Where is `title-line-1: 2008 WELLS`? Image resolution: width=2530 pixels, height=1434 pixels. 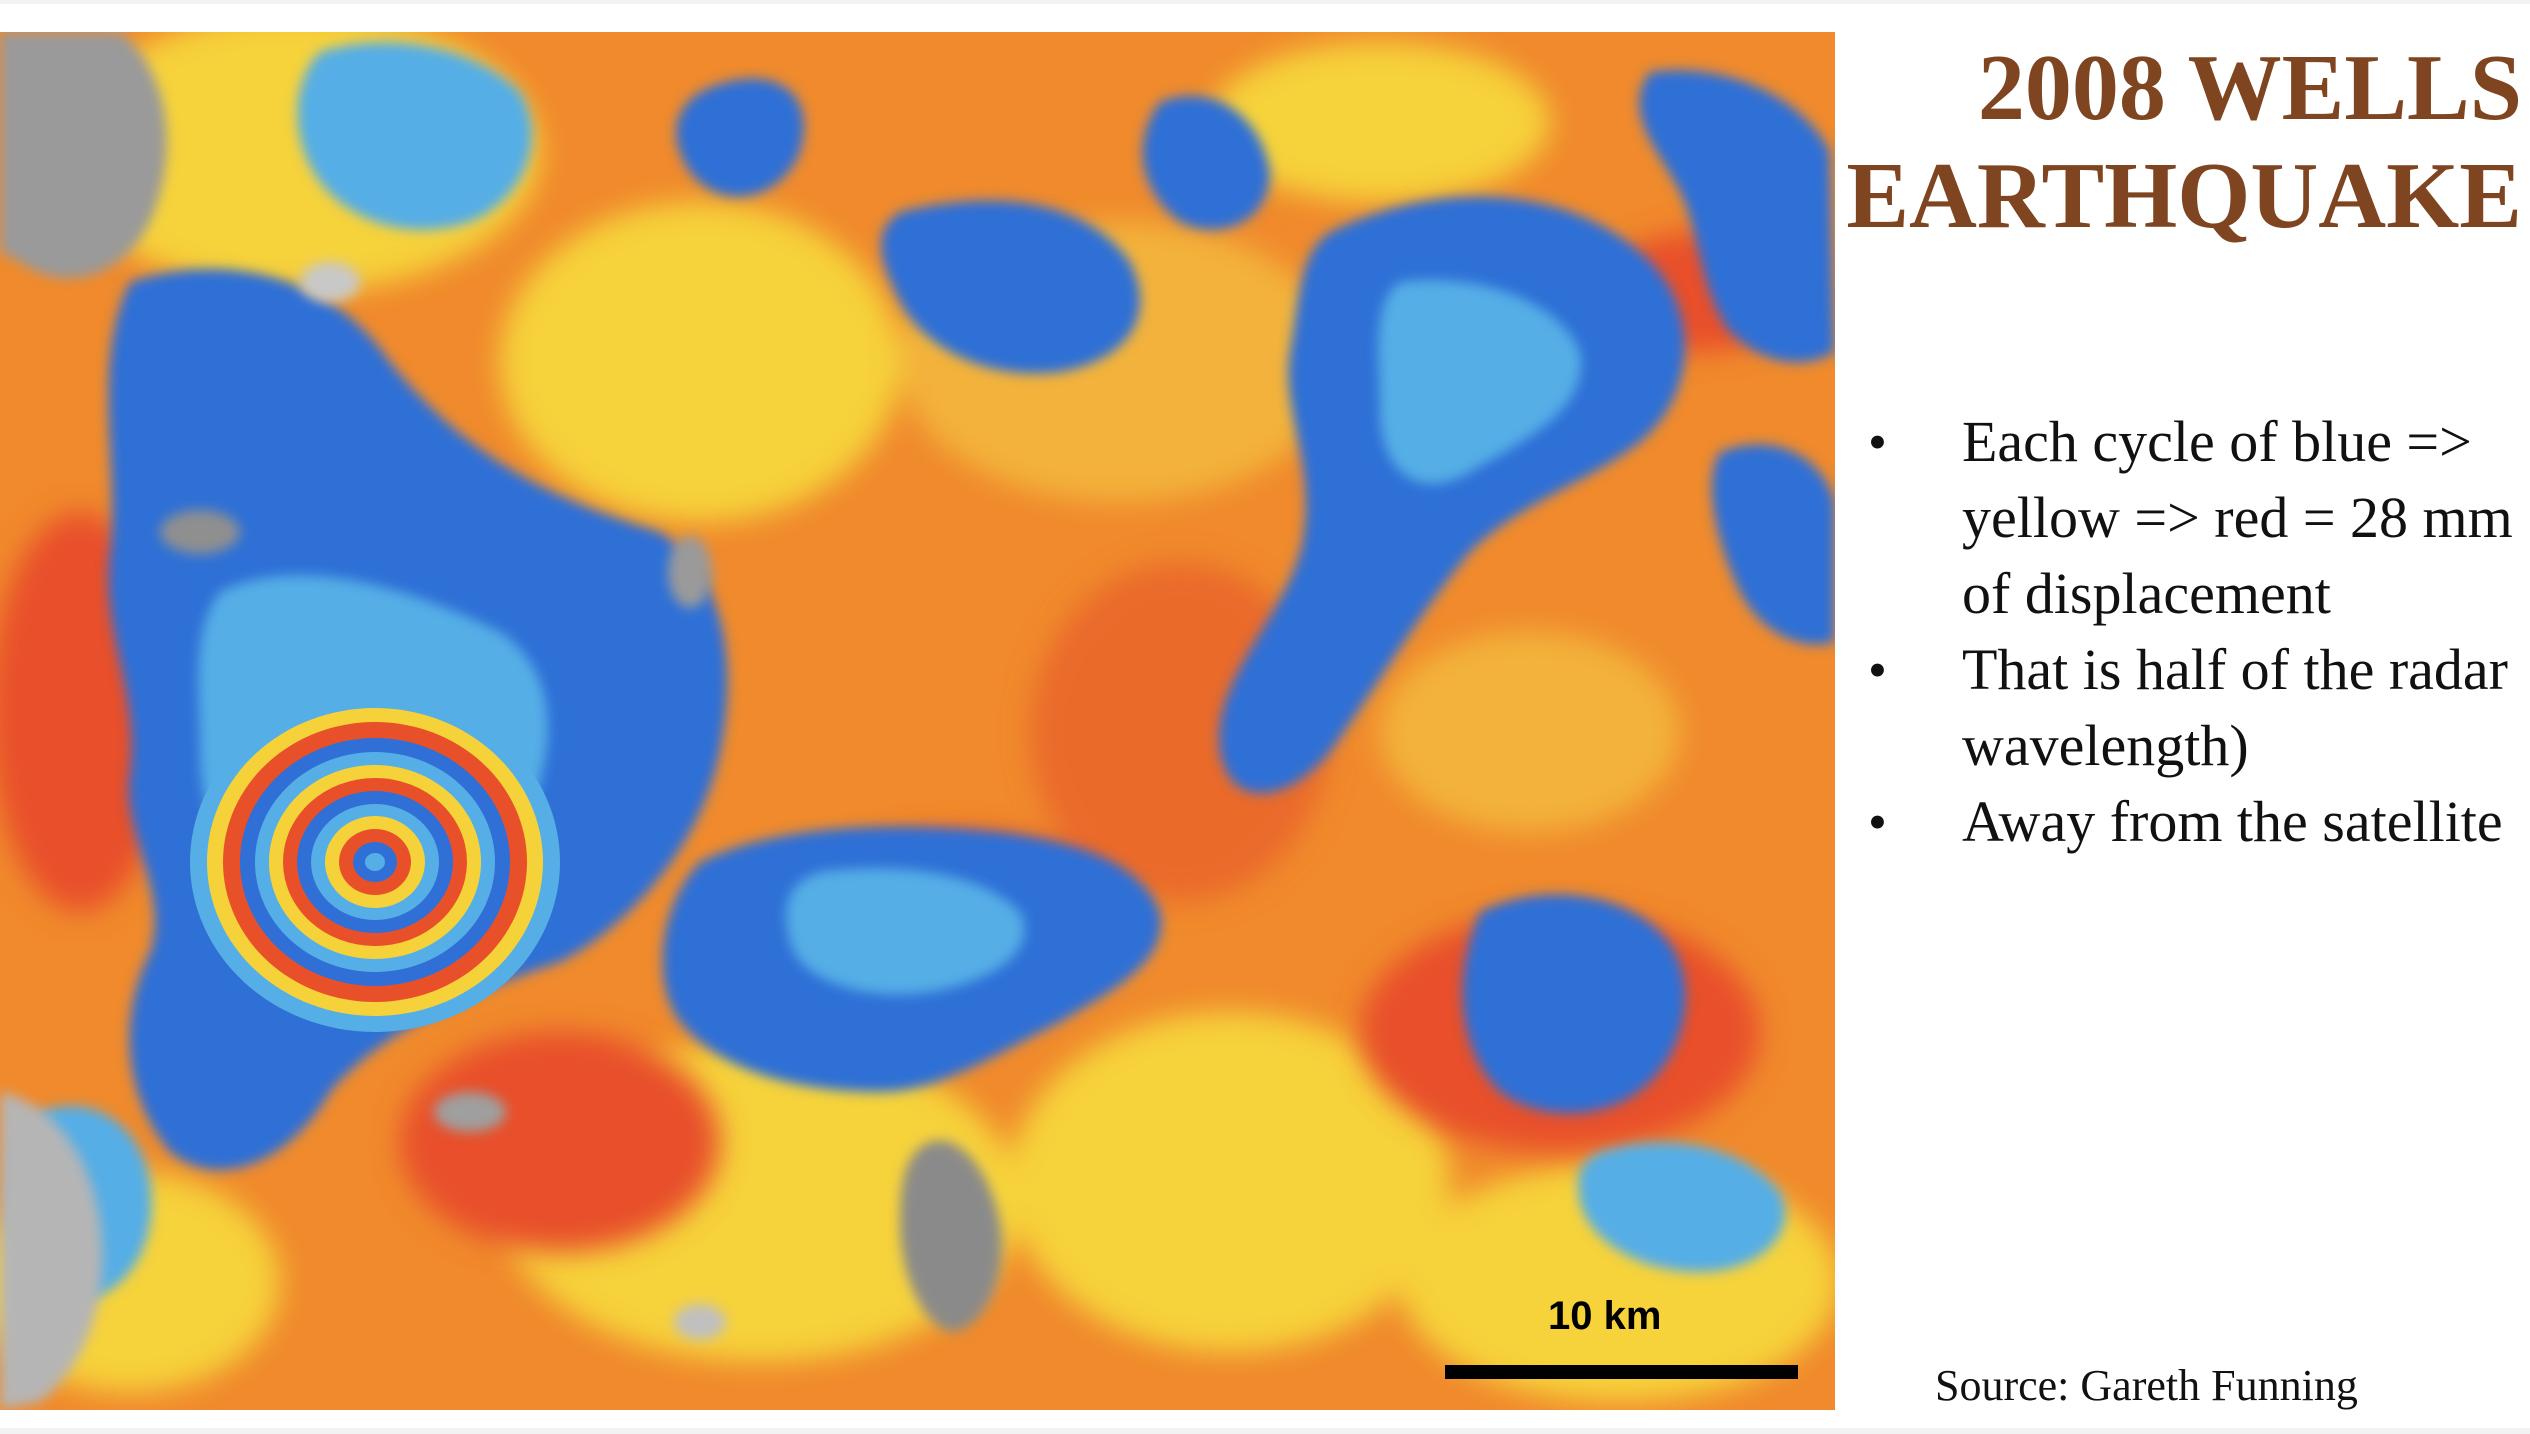 title-line-1: 2008 WELLS is located at coordinates (2249, 88).